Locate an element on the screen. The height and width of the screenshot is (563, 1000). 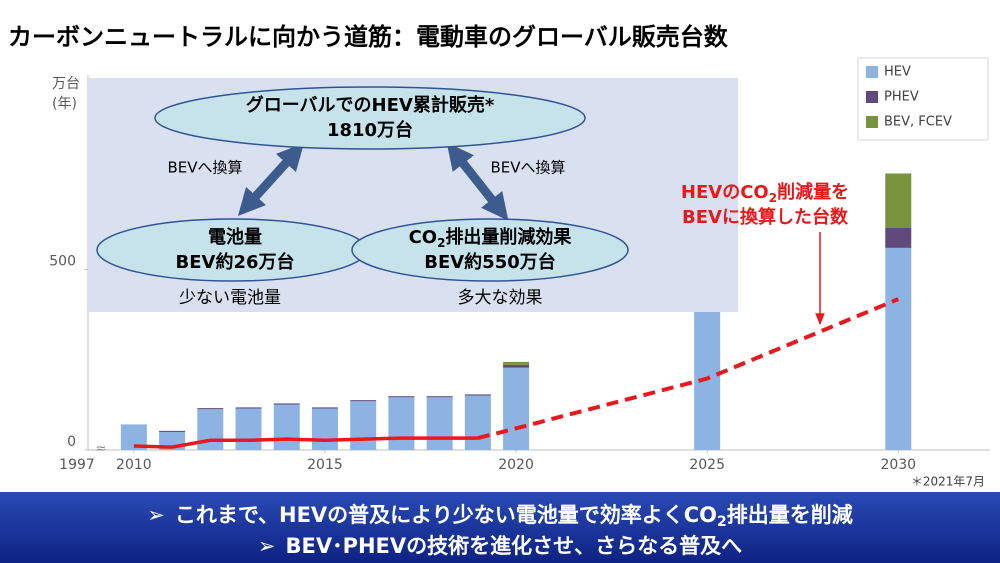
text-part: 排出量削減効果 is located at coordinates (508, 237).